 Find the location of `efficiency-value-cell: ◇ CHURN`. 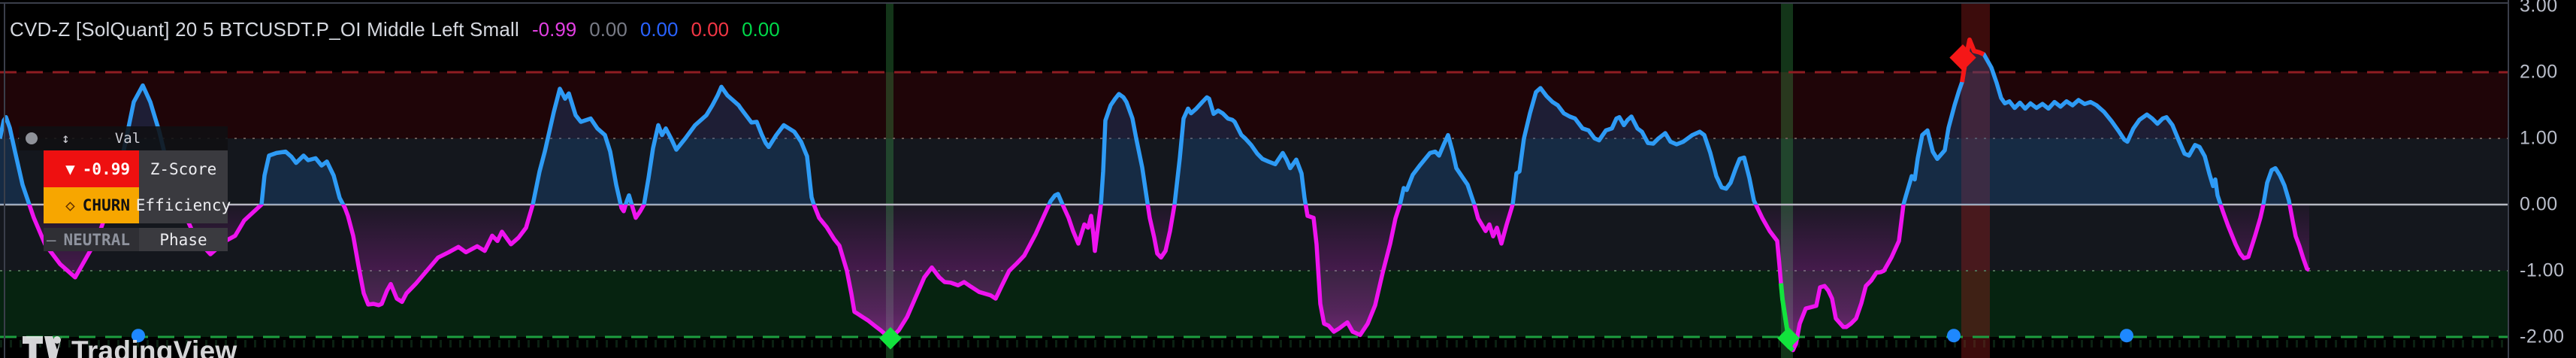

efficiency-value-cell: ◇ CHURN is located at coordinates (91, 205).